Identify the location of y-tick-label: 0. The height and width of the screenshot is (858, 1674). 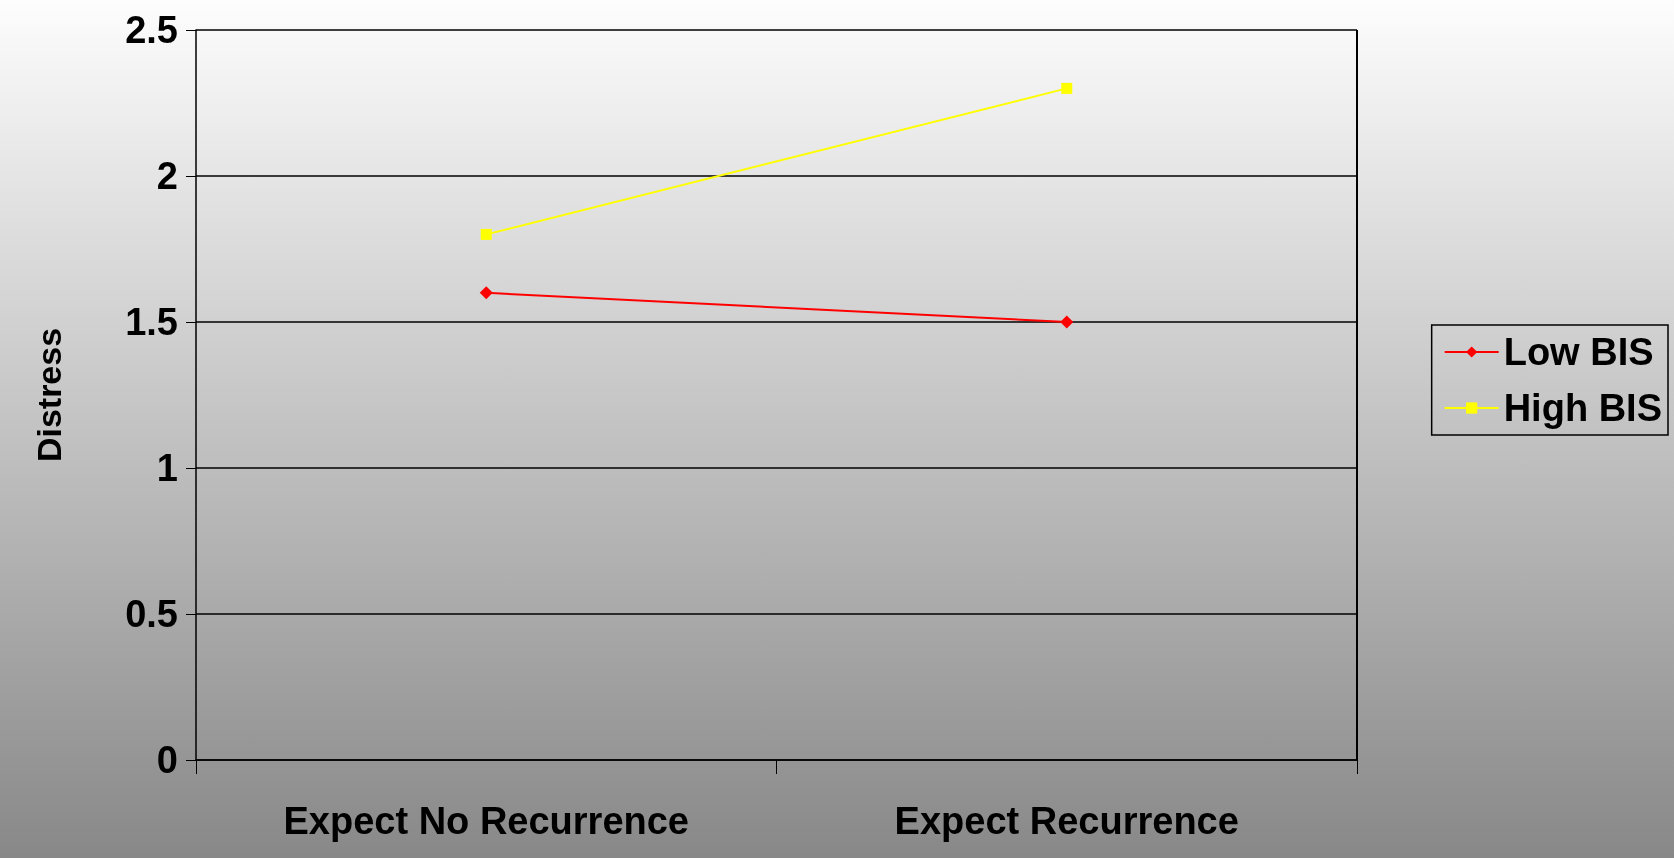
(167, 760).